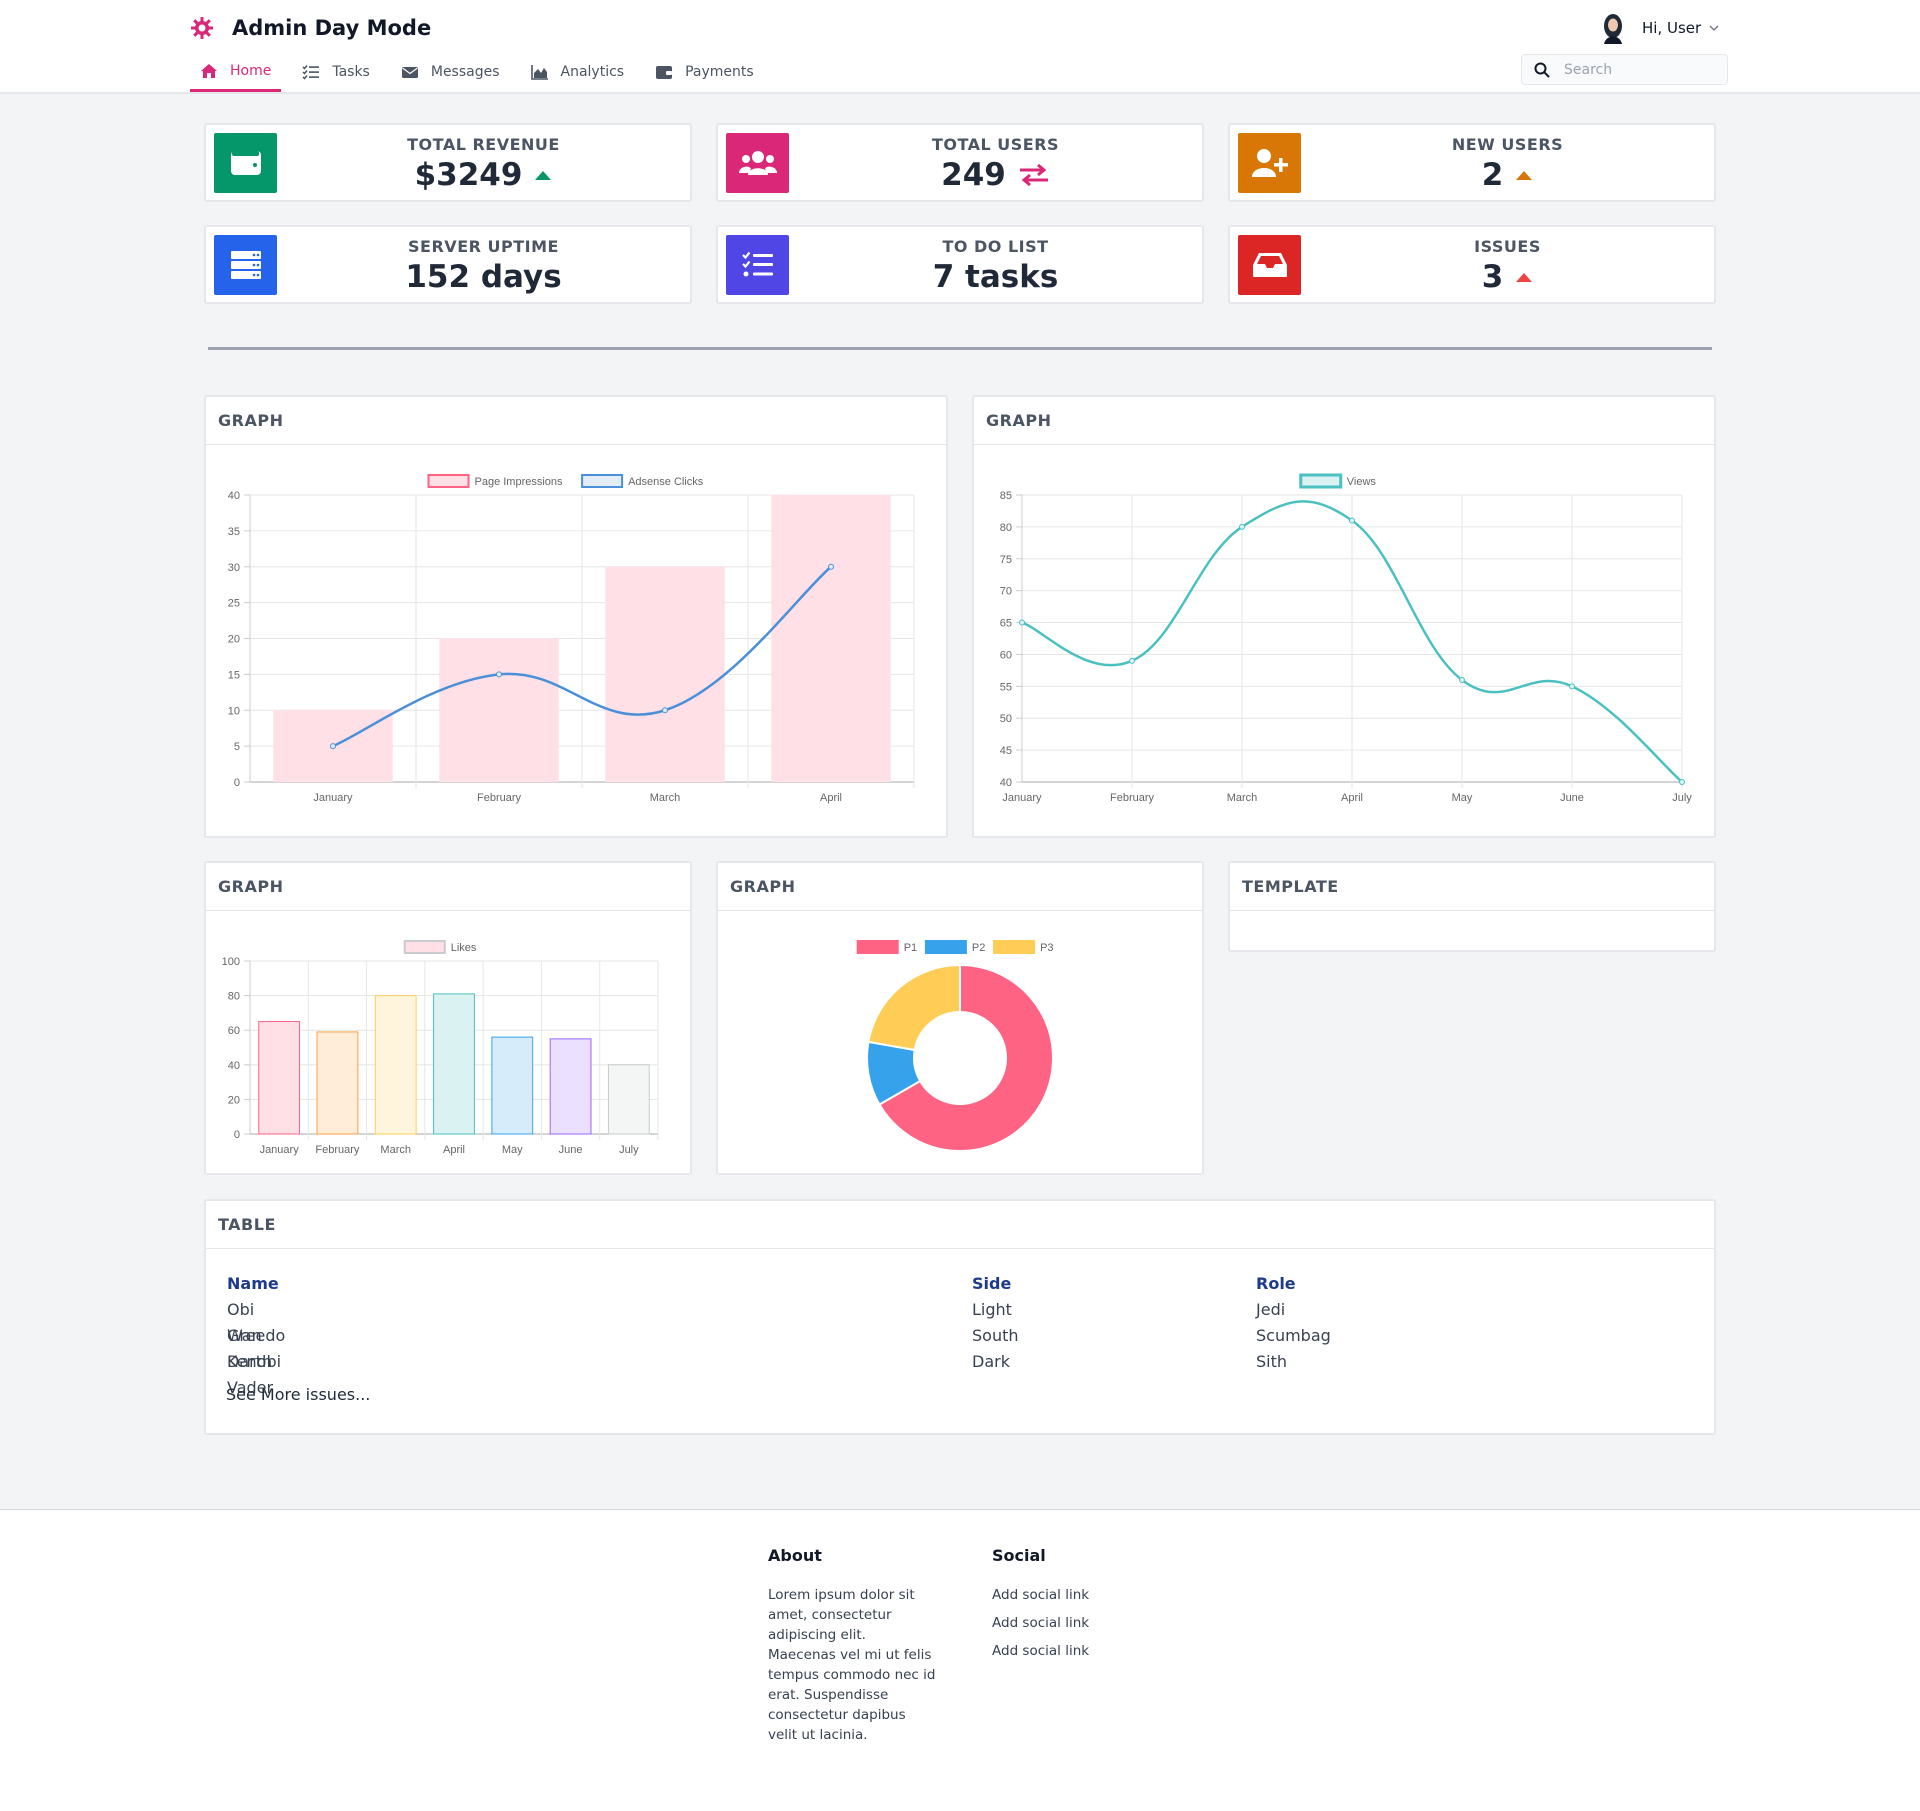  Describe the element at coordinates (483, 277) in the screenshot. I see `stat-value: 152 days` at that location.